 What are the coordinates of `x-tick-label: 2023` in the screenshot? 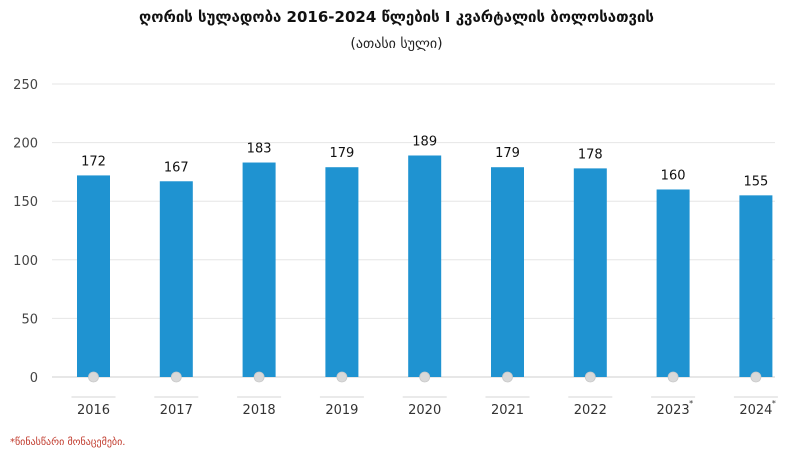 It's located at (673, 410).